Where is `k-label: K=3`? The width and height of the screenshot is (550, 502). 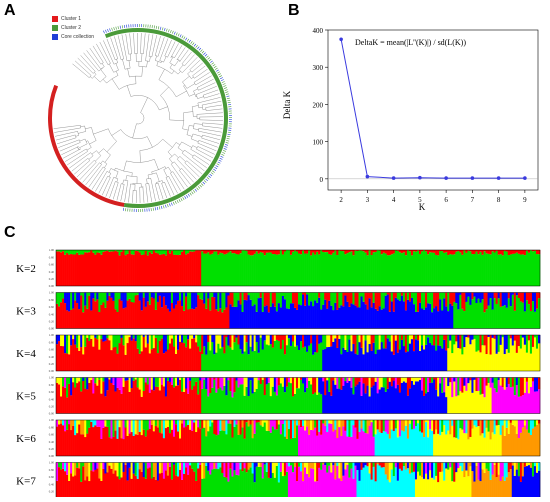 k-label: K=3 is located at coordinates (26, 312).